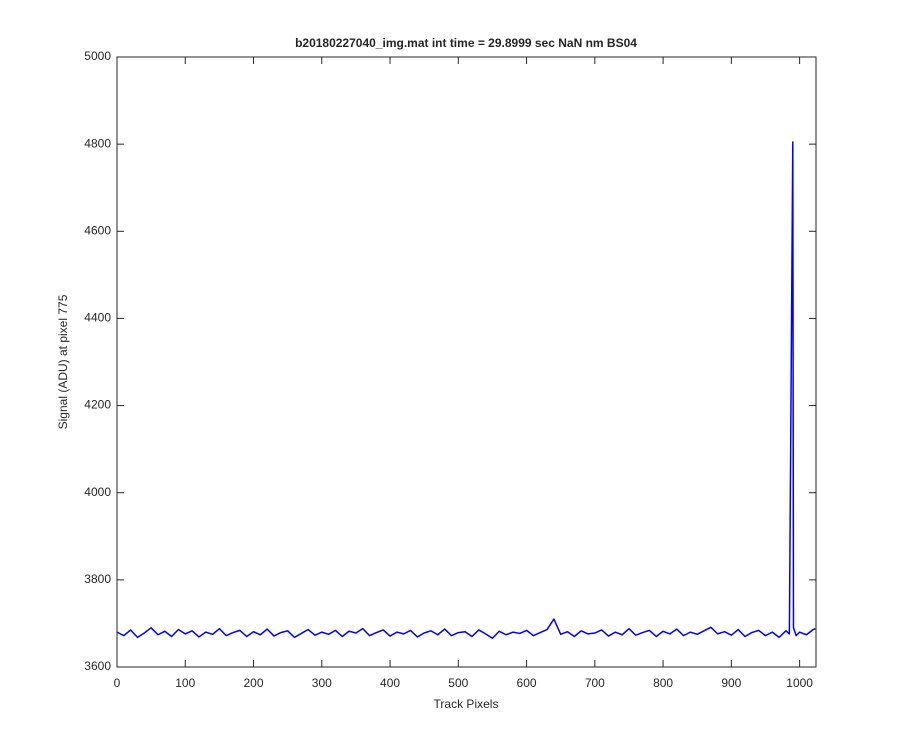  What do you see at coordinates (97, 143) in the screenshot?
I see `y-tick-label: 4800` at bounding box center [97, 143].